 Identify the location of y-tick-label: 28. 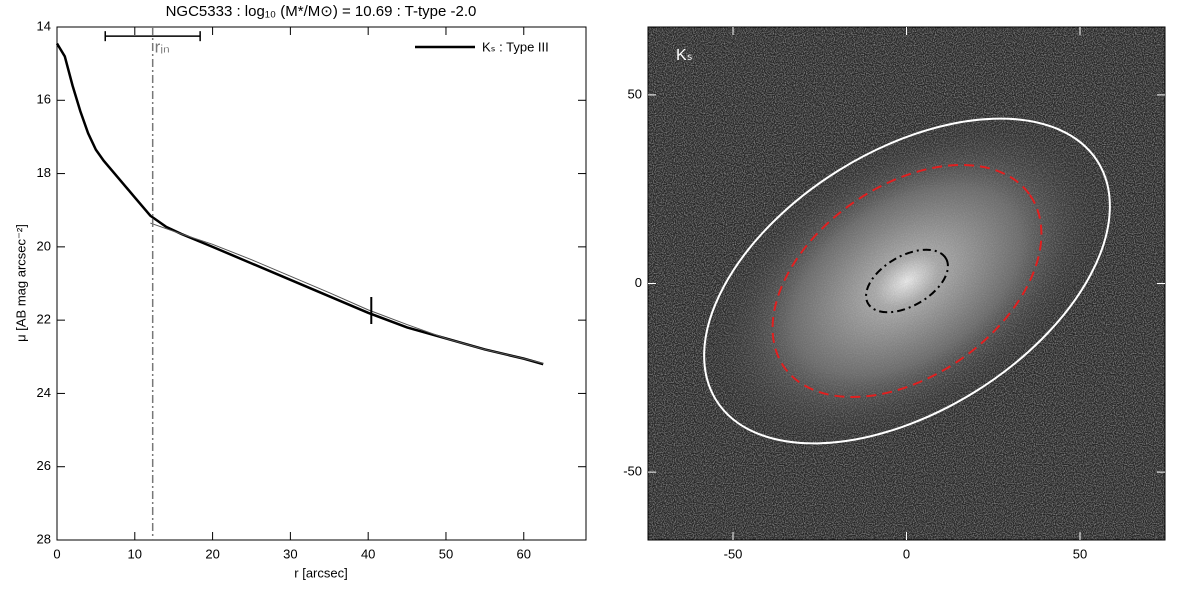
(44, 538).